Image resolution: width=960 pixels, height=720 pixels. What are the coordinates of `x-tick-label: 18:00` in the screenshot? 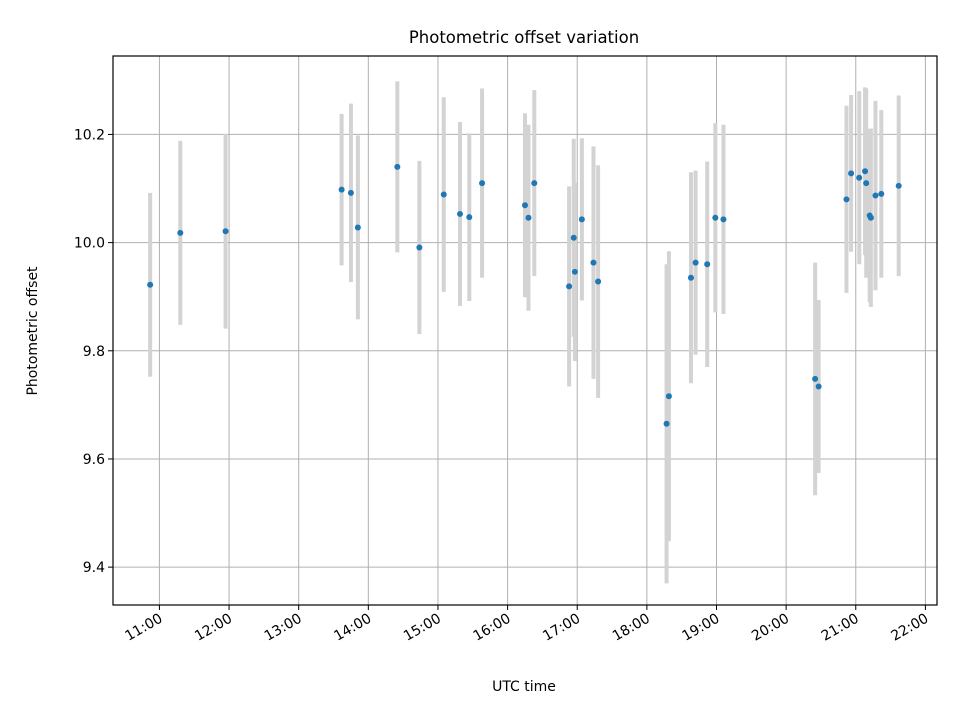 It's located at (631, 628).